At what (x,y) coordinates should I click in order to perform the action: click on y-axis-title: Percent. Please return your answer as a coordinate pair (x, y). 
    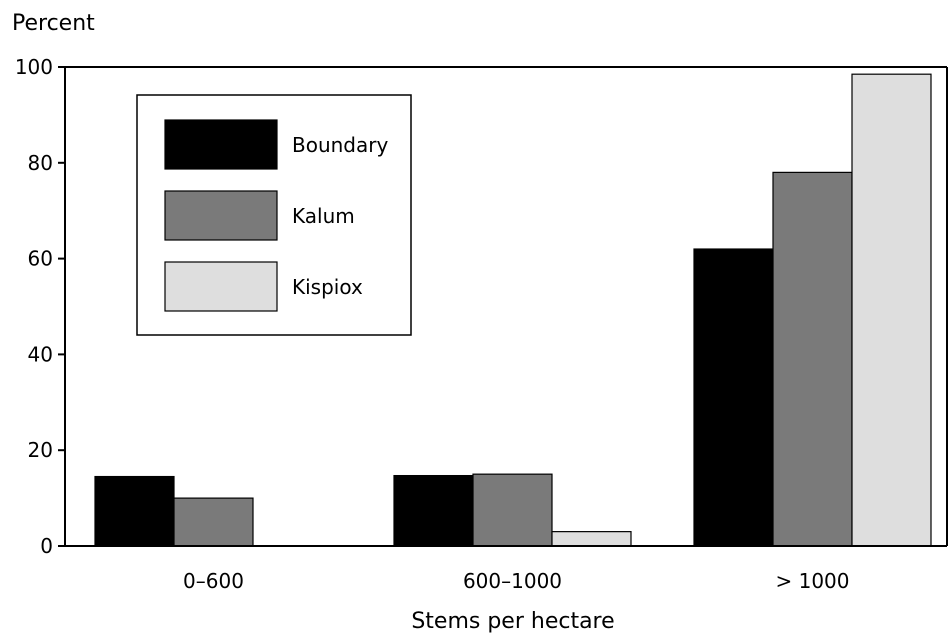
    Looking at the image, I should click on (53, 23).